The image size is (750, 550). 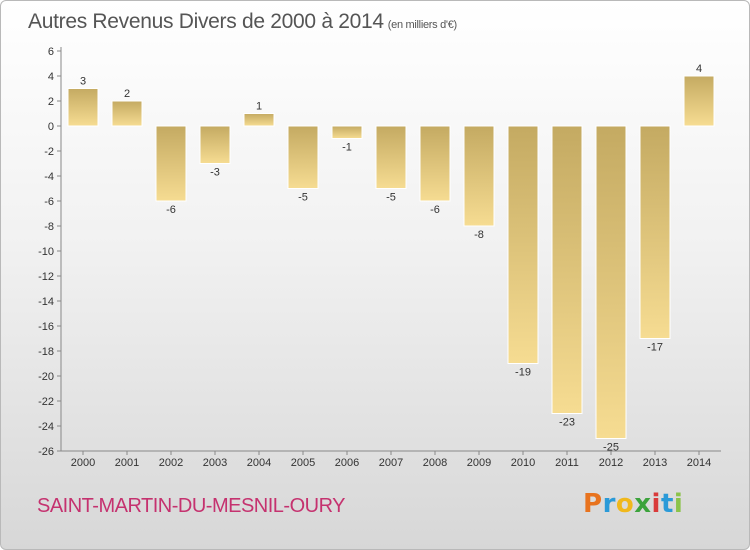 I want to click on y-tick-label: 4, so click(x=51, y=77).